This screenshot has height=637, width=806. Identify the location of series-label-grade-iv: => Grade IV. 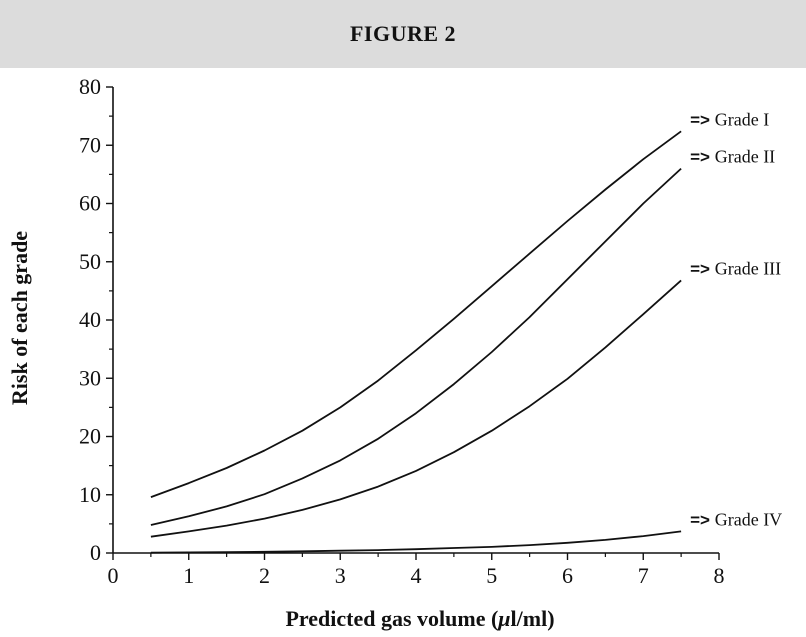
(736, 519).